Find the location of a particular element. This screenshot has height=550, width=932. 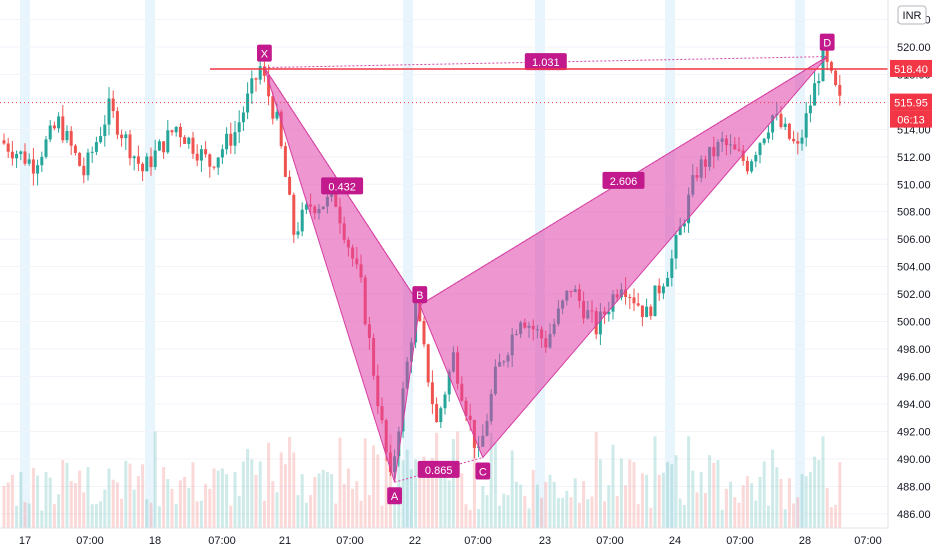

pattern-point-a: A is located at coordinates (394, 496).